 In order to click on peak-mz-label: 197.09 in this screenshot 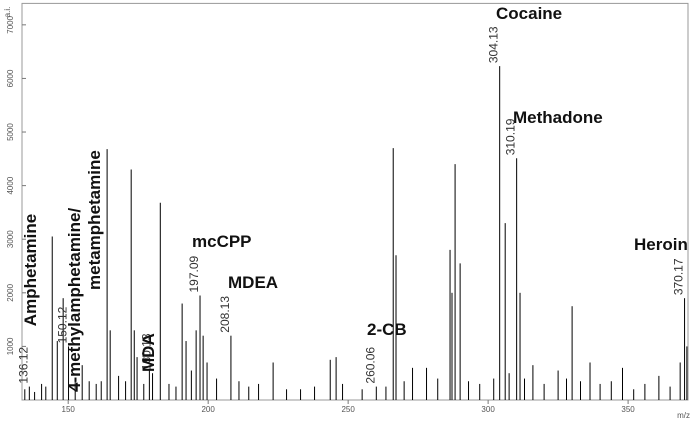, I will do `click(194, 273)`.